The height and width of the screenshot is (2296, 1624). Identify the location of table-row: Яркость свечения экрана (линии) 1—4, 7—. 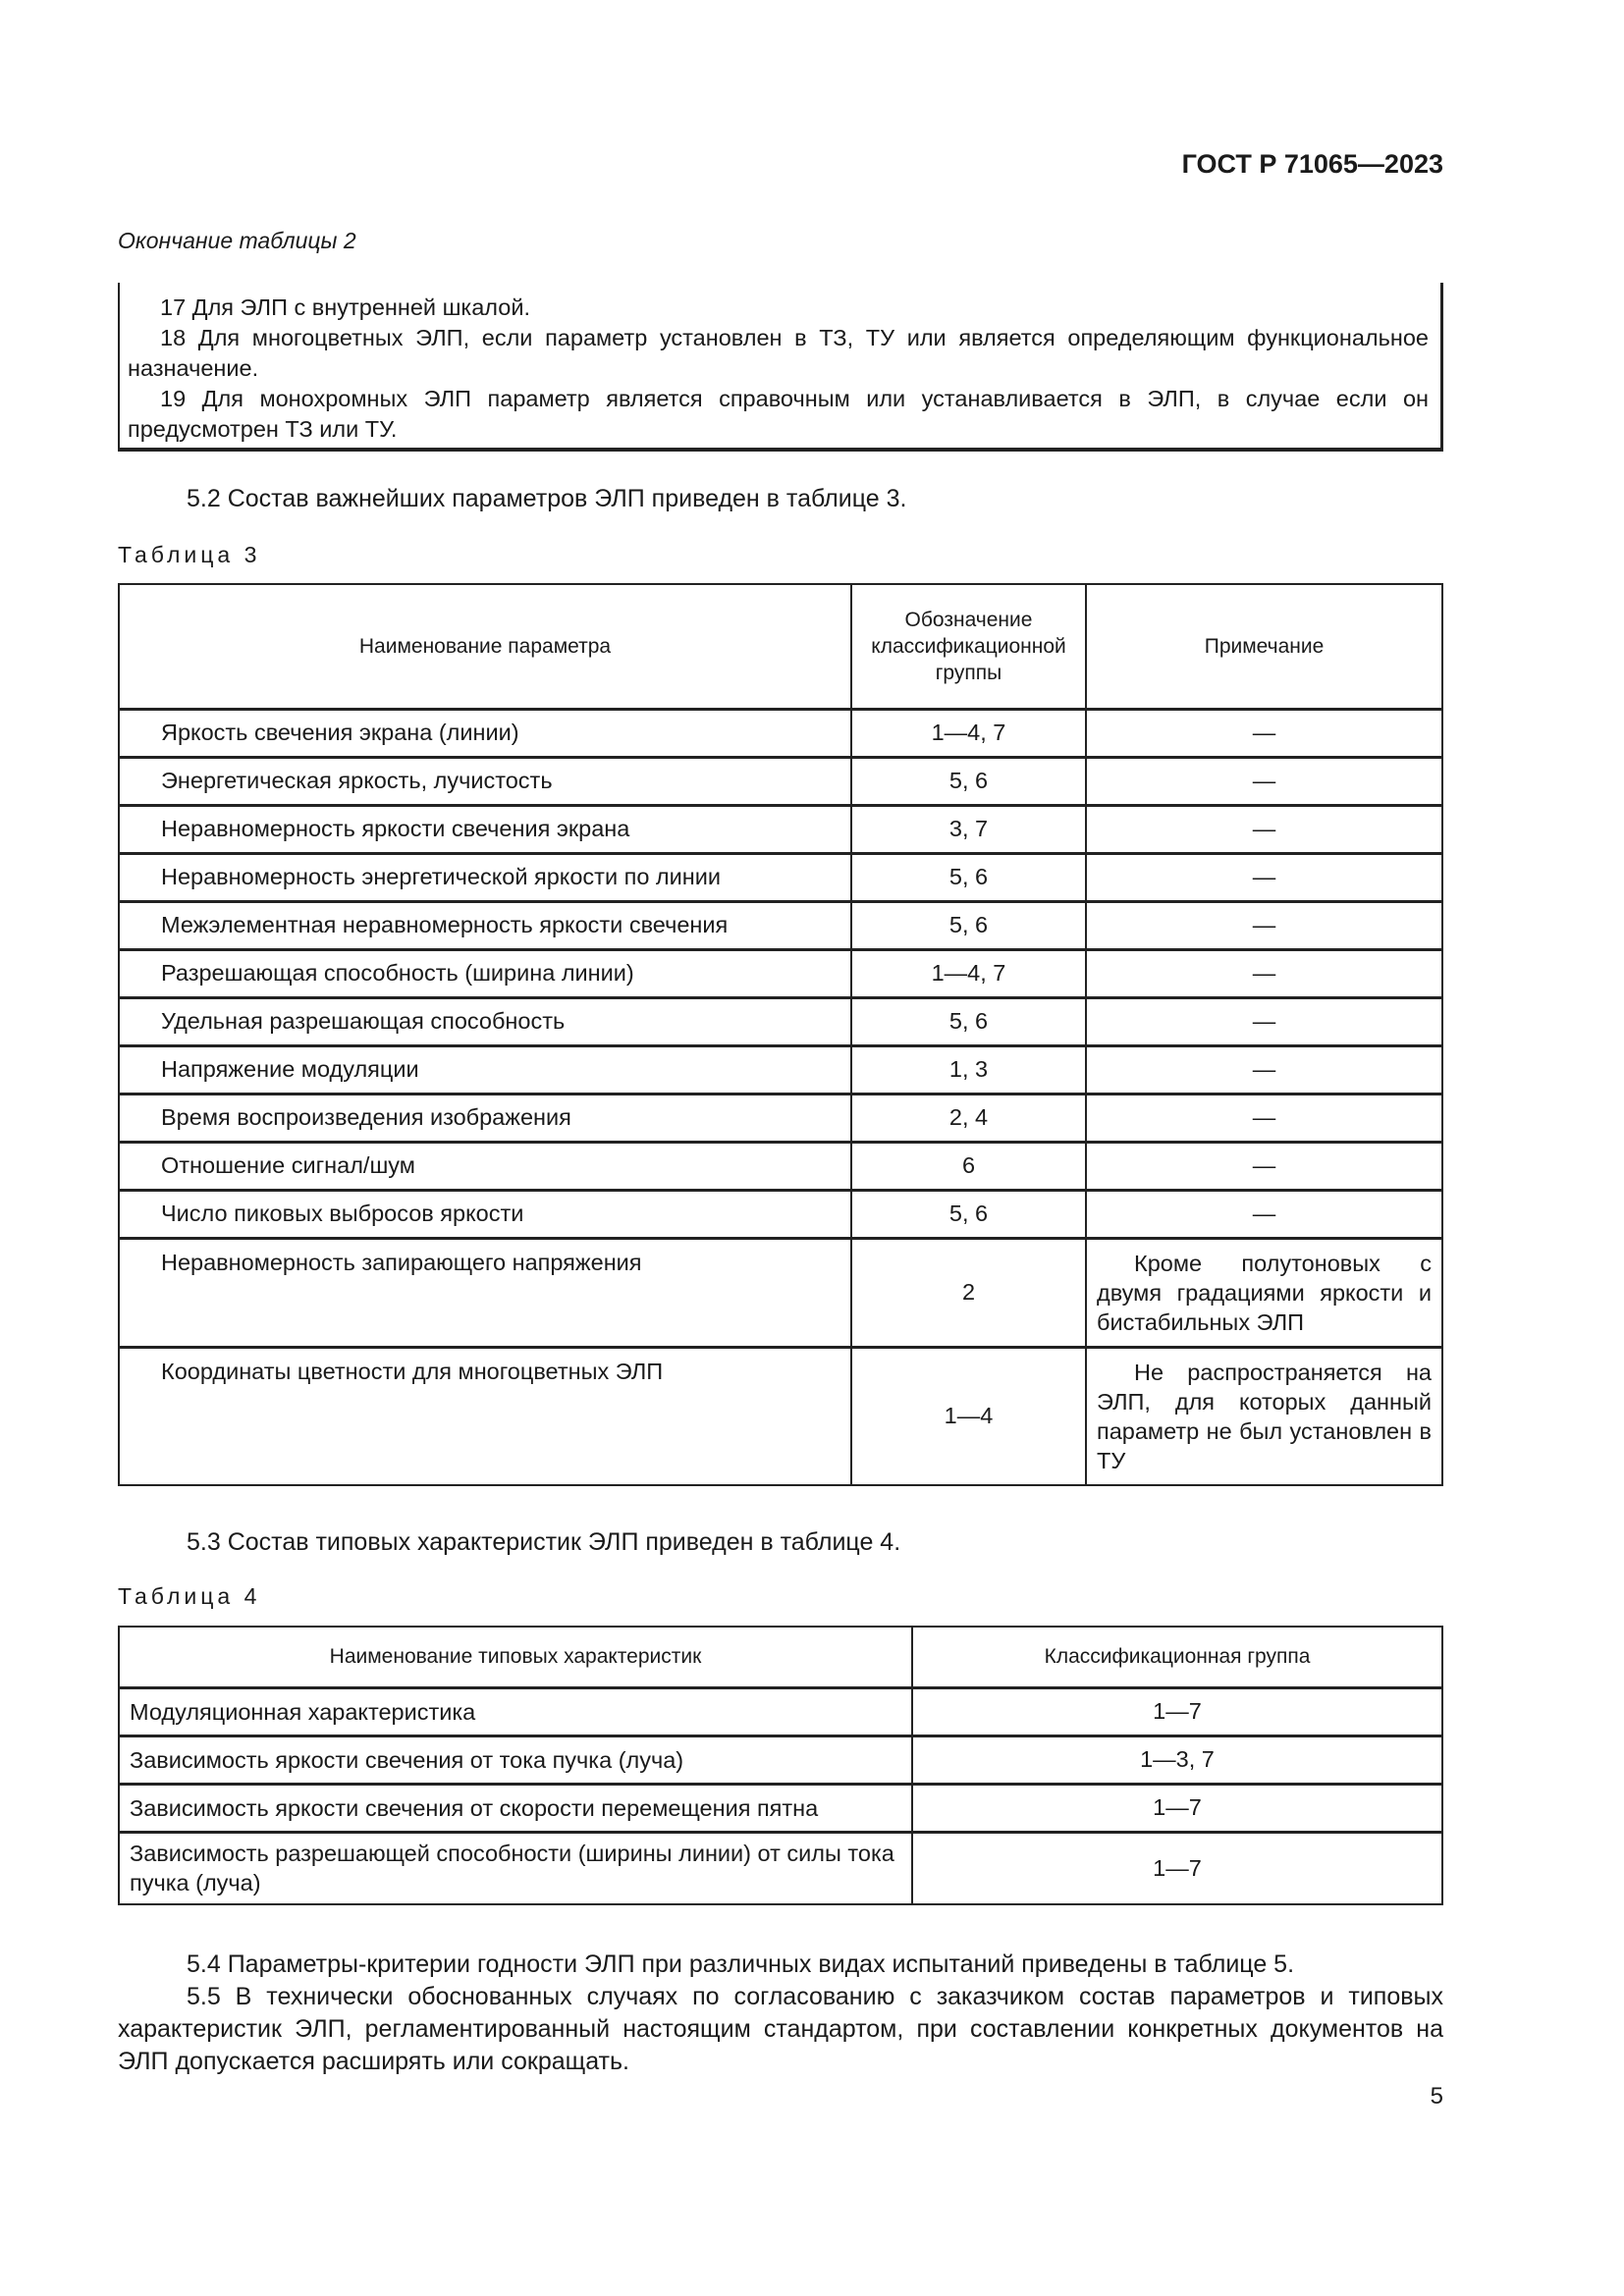
(780, 733).